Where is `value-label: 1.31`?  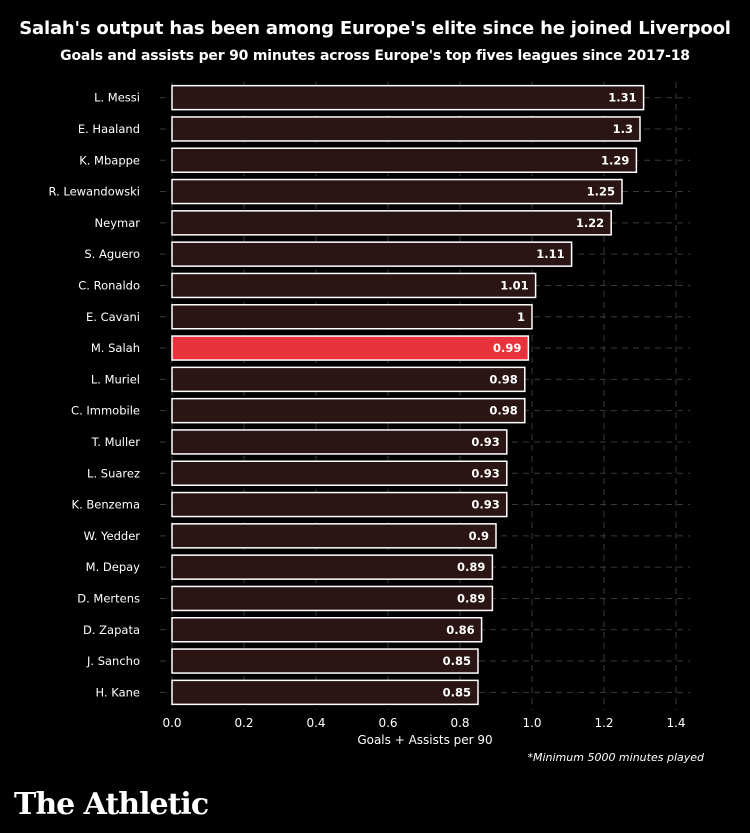 value-label: 1.31 is located at coordinates (622, 98).